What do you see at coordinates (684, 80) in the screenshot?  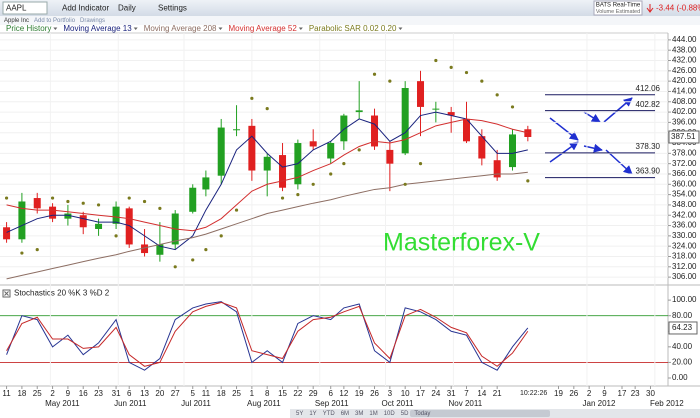 I see `y-tick-label: 420.00` at bounding box center [684, 80].